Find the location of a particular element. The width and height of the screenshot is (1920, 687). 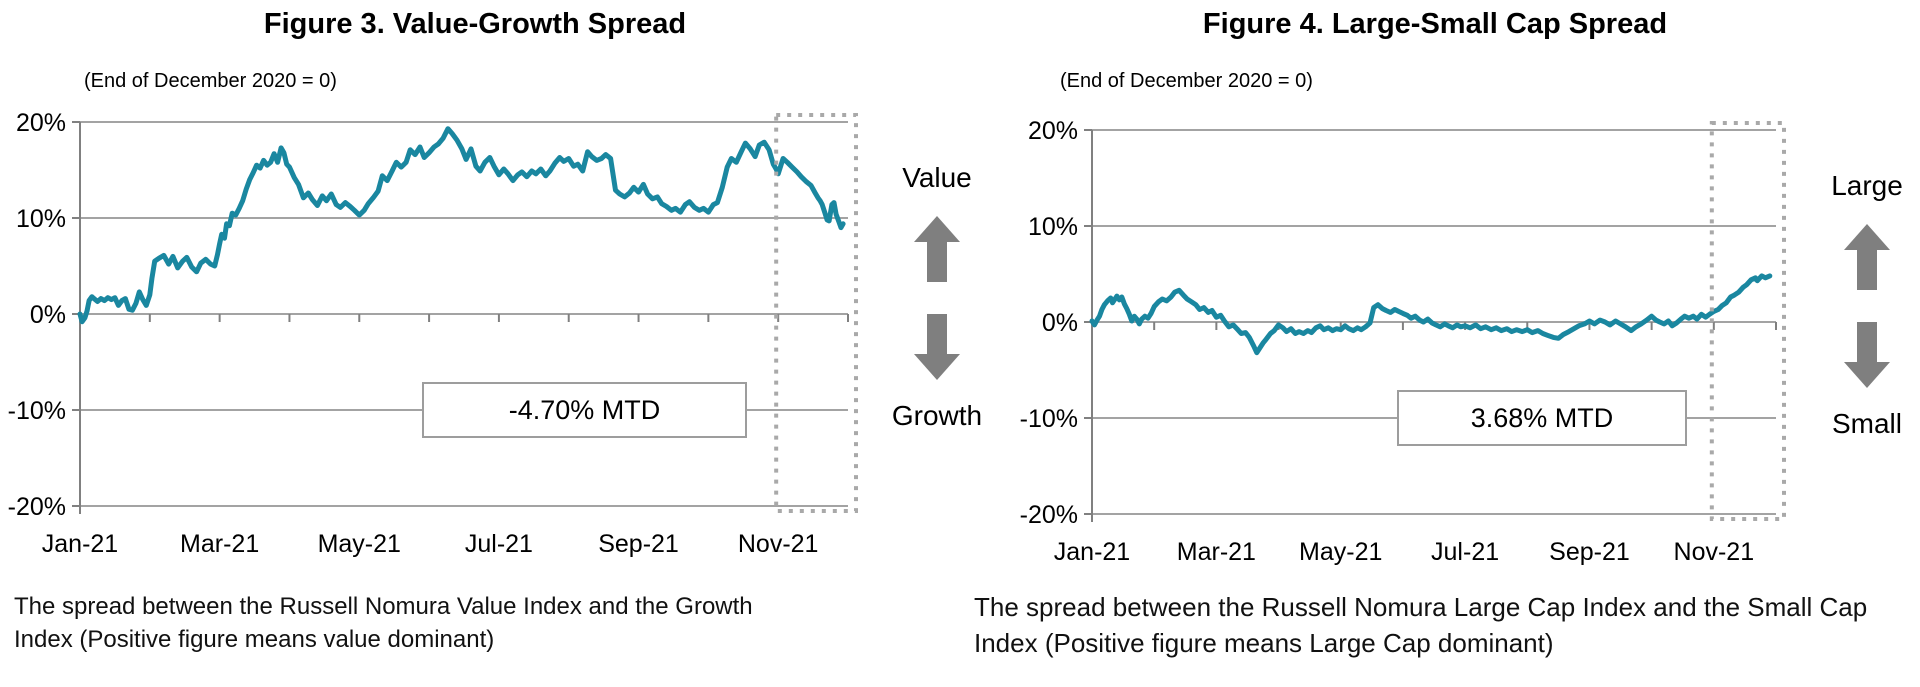

direction-annotation: Value Growth is located at coordinates (937, 297).